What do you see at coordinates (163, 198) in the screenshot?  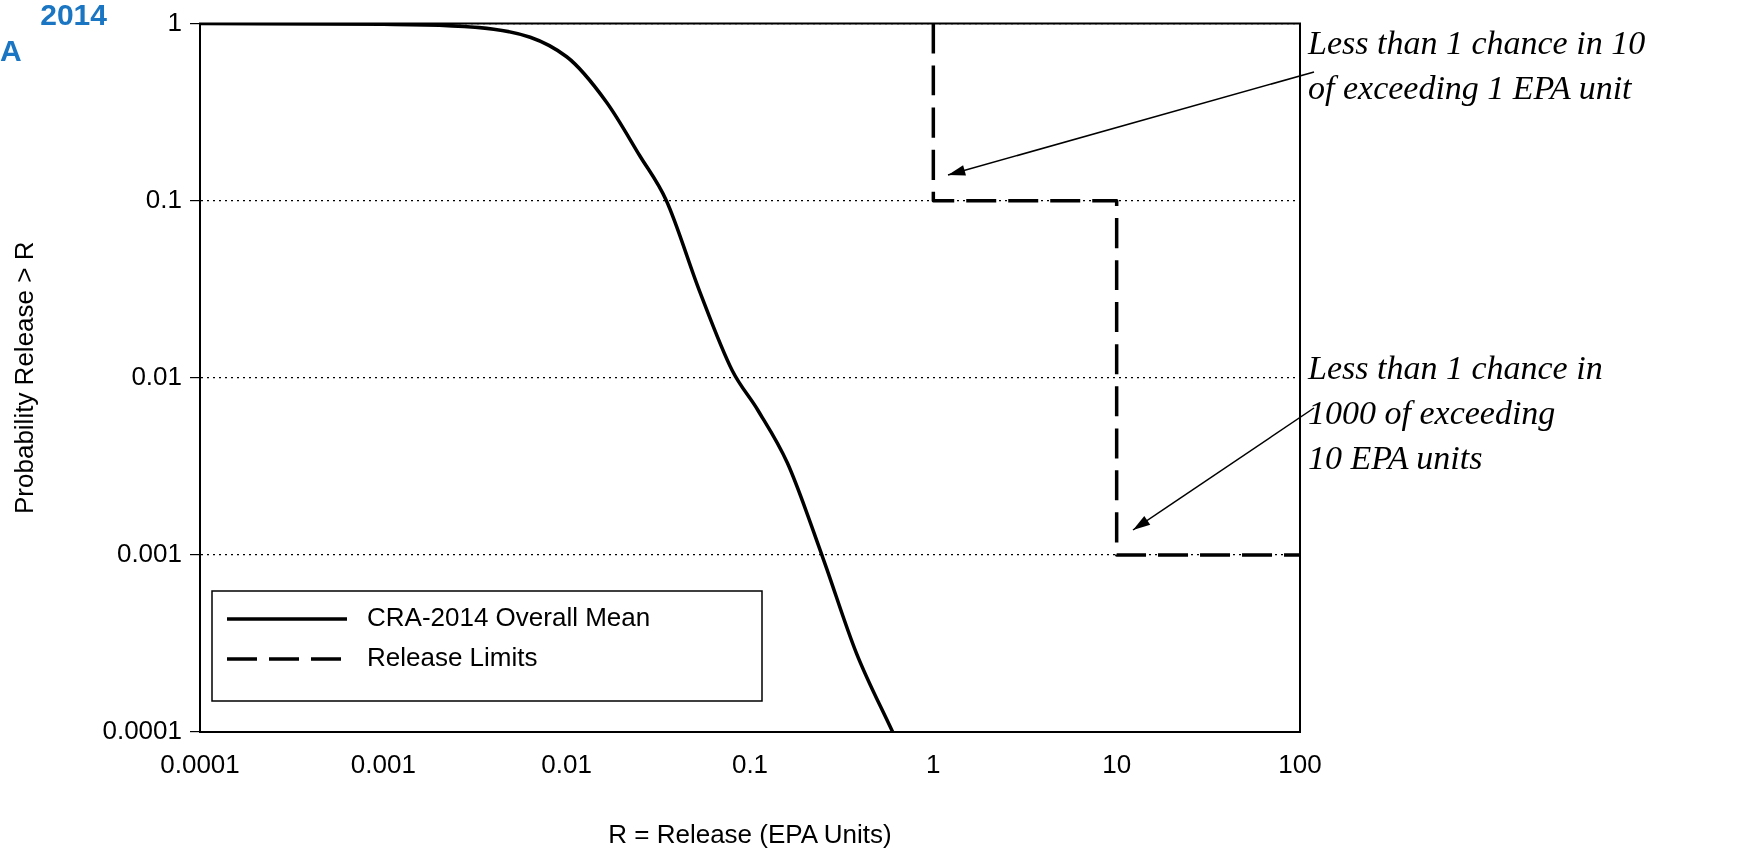 I see `y-tick-label: 0.1` at bounding box center [163, 198].